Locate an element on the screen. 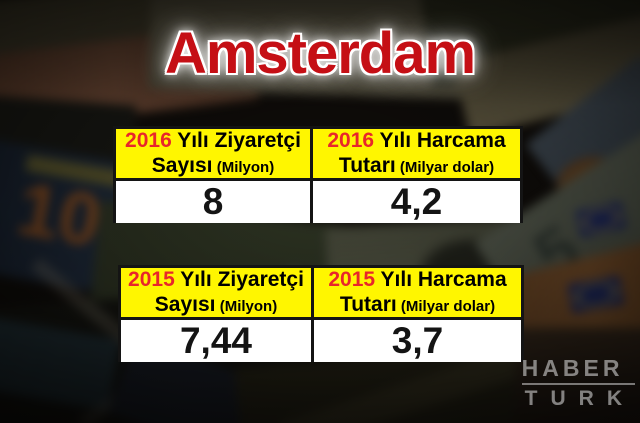 The image size is (640, 423). value-text: 3,7 is located at coordinates (417, 340).